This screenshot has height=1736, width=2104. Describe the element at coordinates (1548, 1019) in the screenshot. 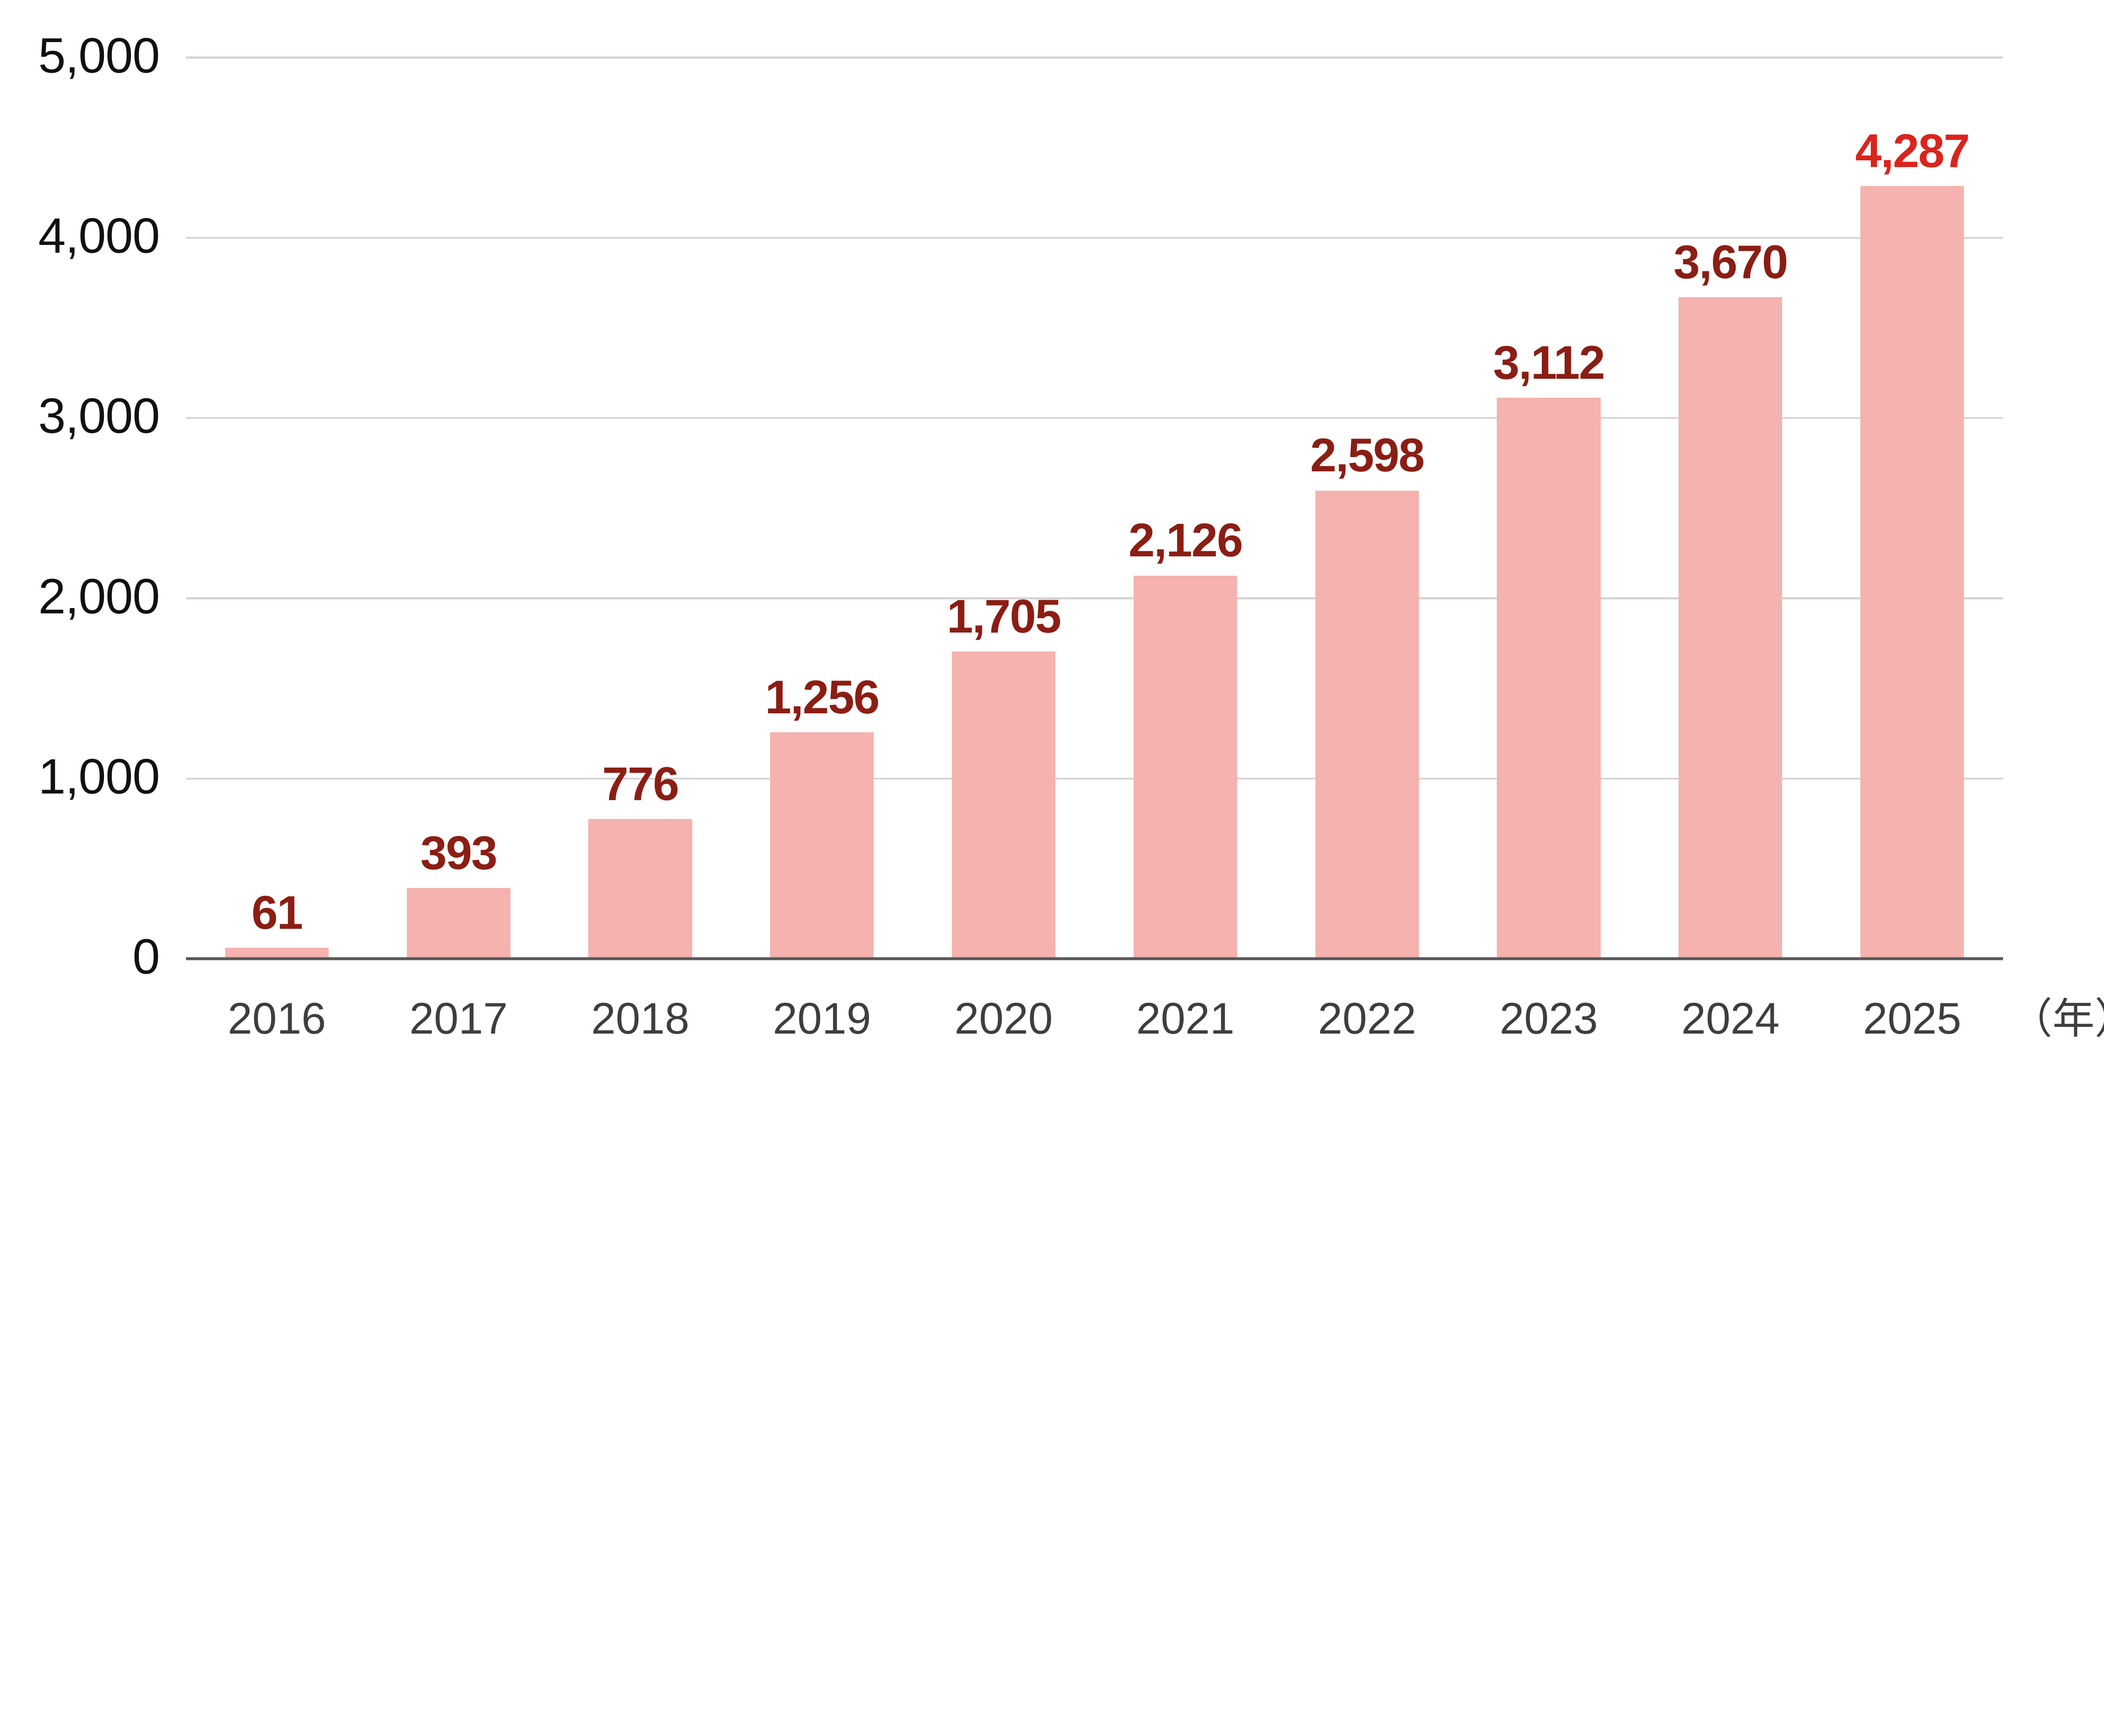

I see `x-tick-label-2023: 2023` at that location.